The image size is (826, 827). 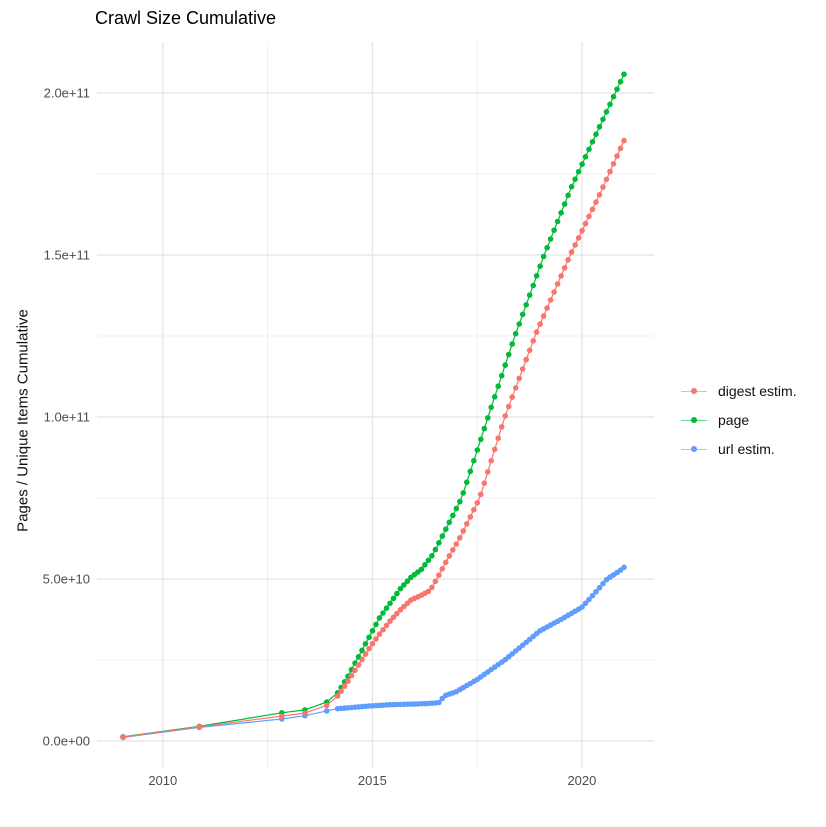 I want to click on y-tick-label: 5.0e+10, so click(x=66, y=579).